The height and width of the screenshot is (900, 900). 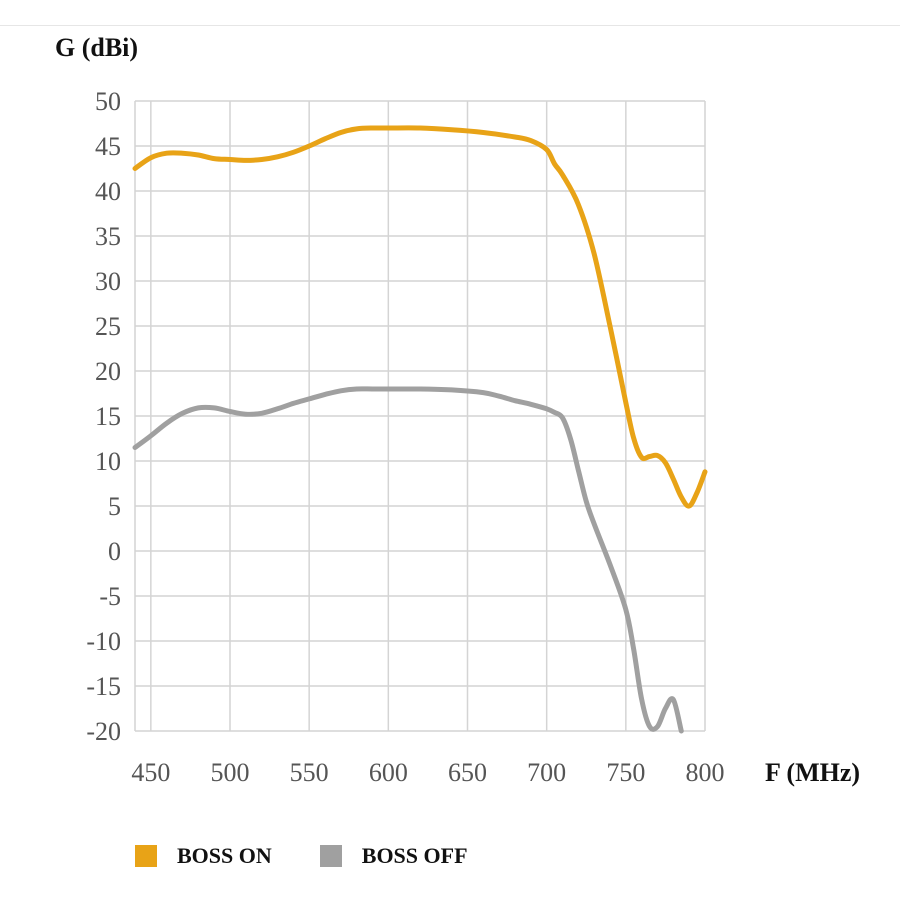 I want to click on x-tick-label: 600, so click(x=388, y=772).